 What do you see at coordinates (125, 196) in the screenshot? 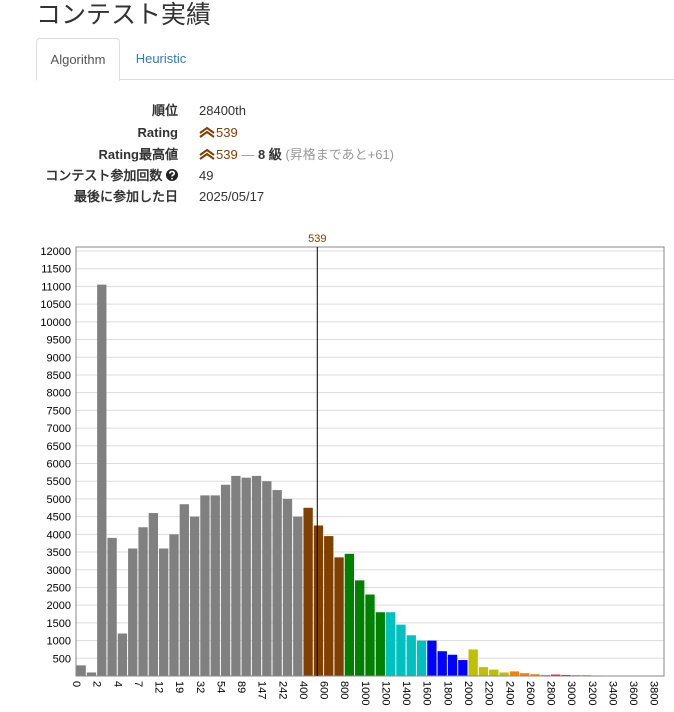
I see `label: 最後に参加した日` at bounding box center [125, 196].